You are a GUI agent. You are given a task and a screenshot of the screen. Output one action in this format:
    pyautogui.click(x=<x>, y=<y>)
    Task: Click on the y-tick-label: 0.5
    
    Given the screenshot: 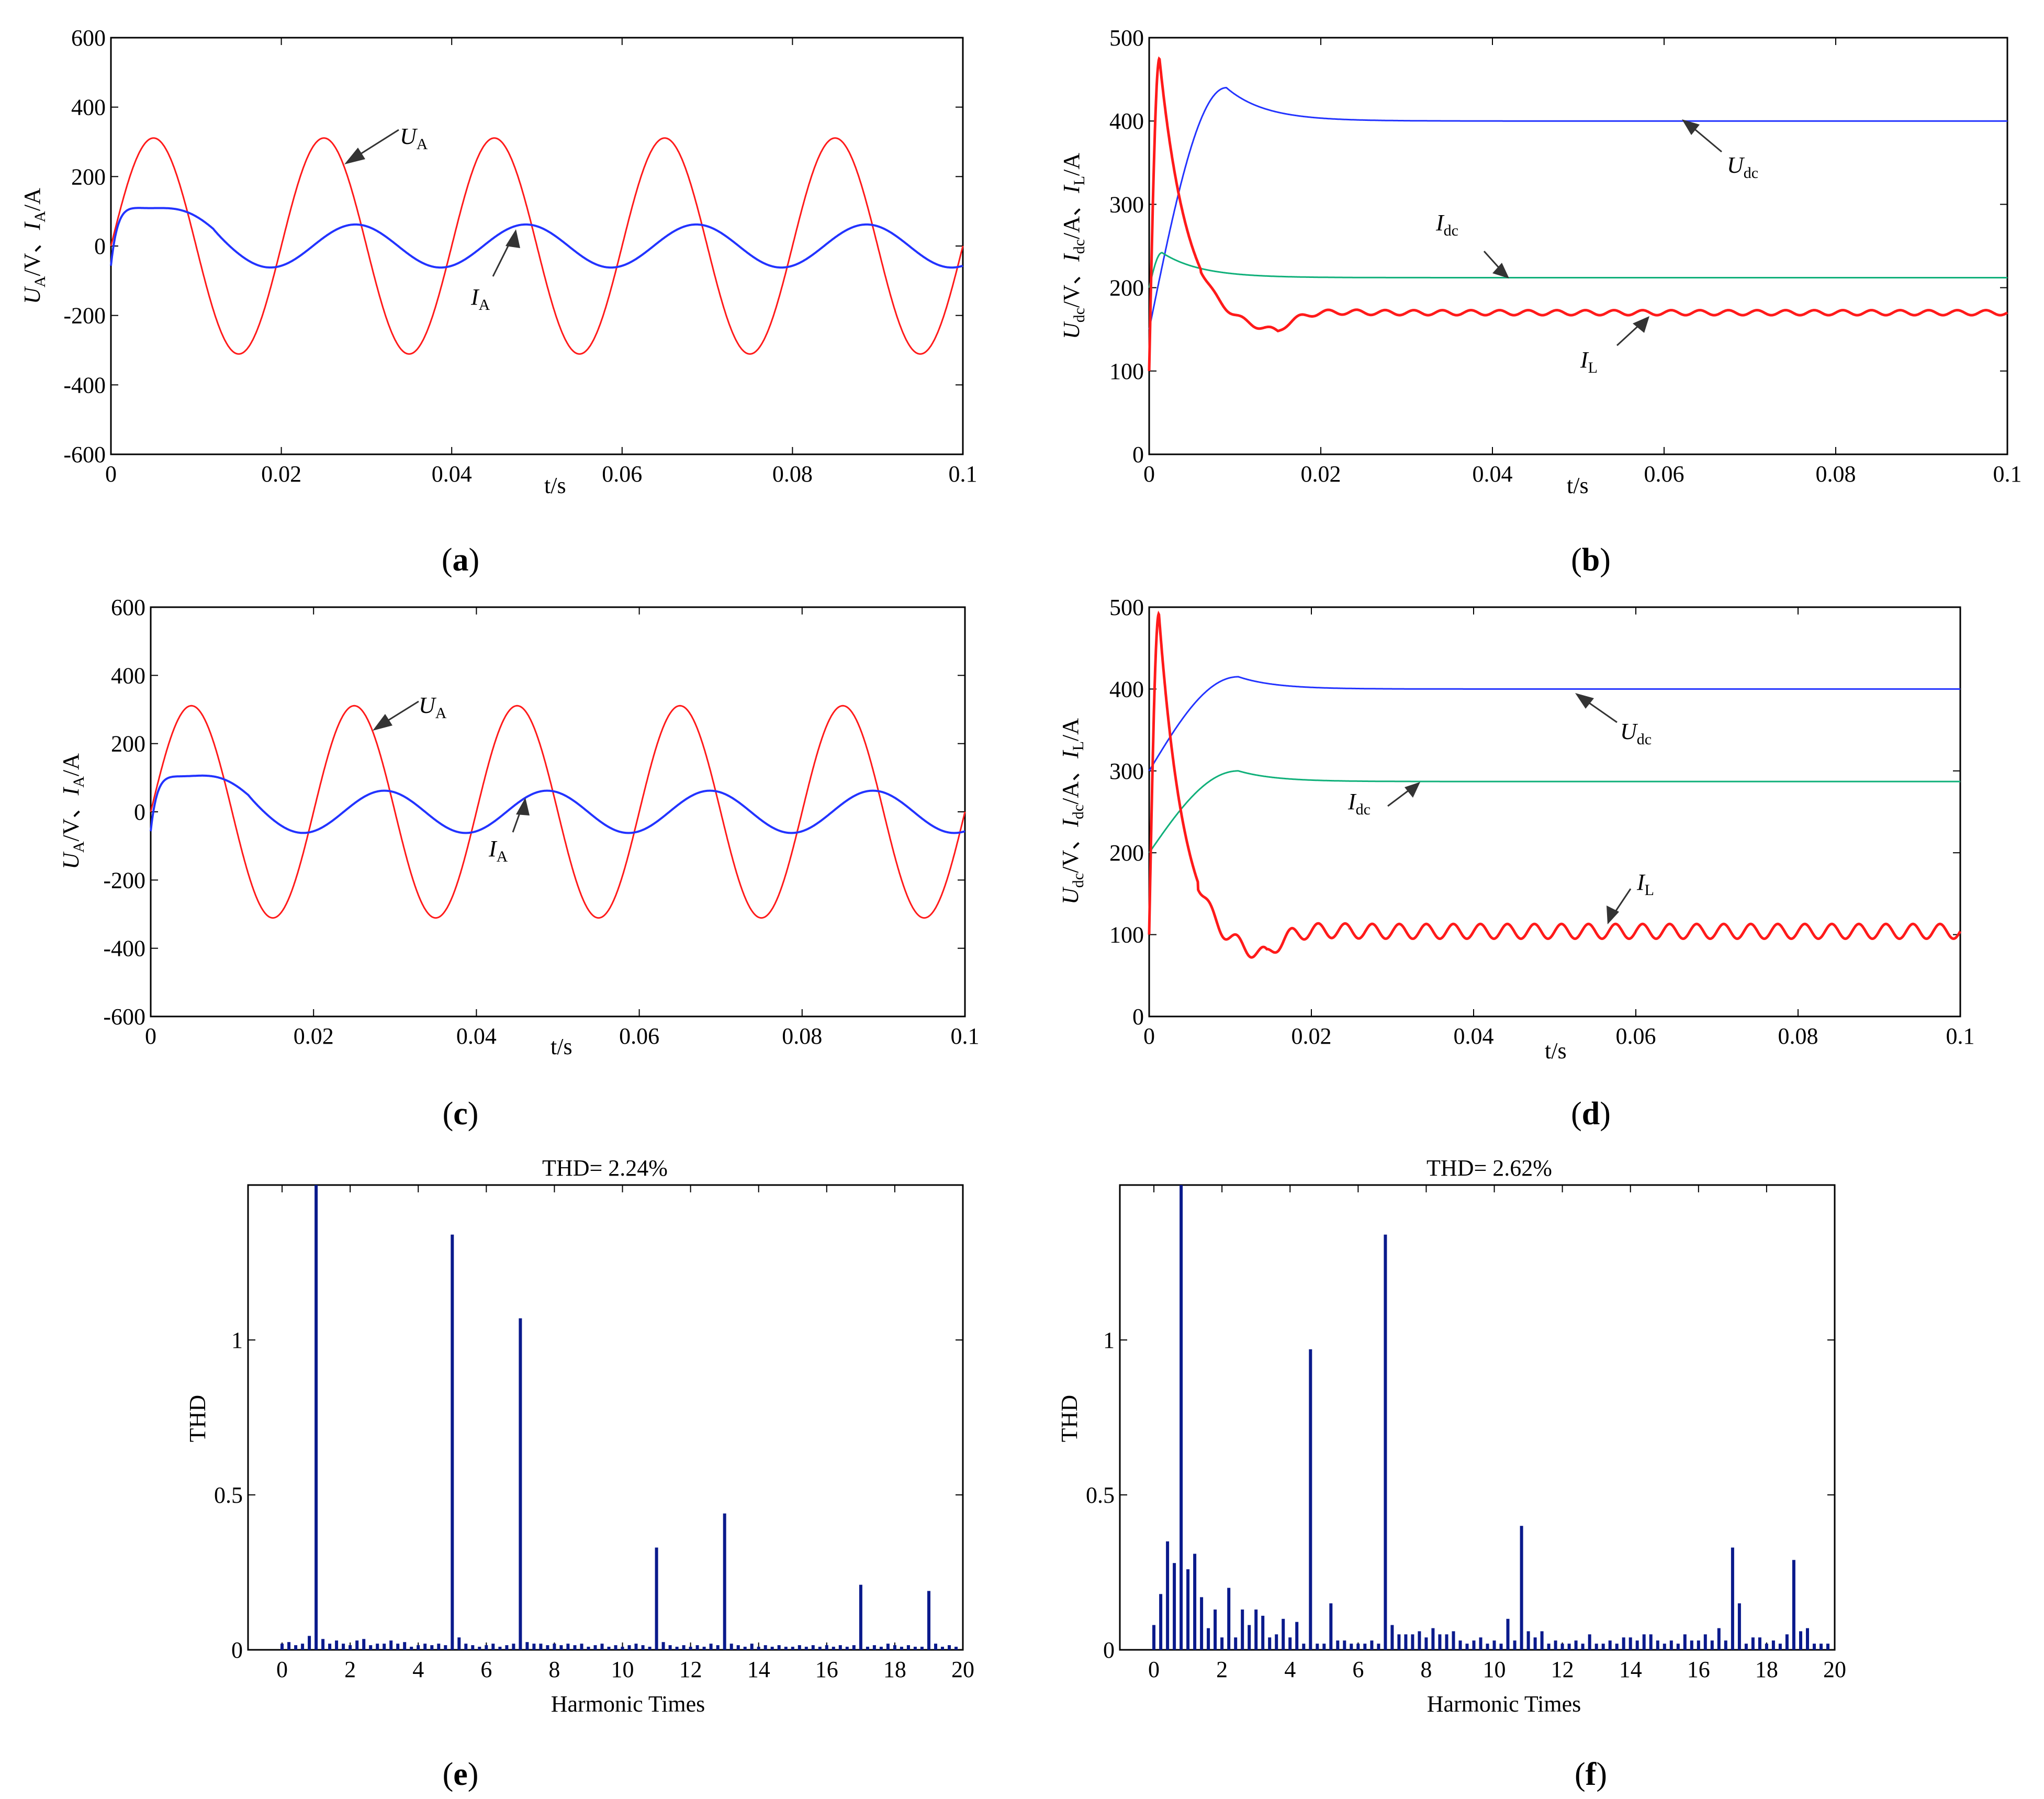 What is the action you would take?
    pyautogui.click(x=1101, y=1495)
    